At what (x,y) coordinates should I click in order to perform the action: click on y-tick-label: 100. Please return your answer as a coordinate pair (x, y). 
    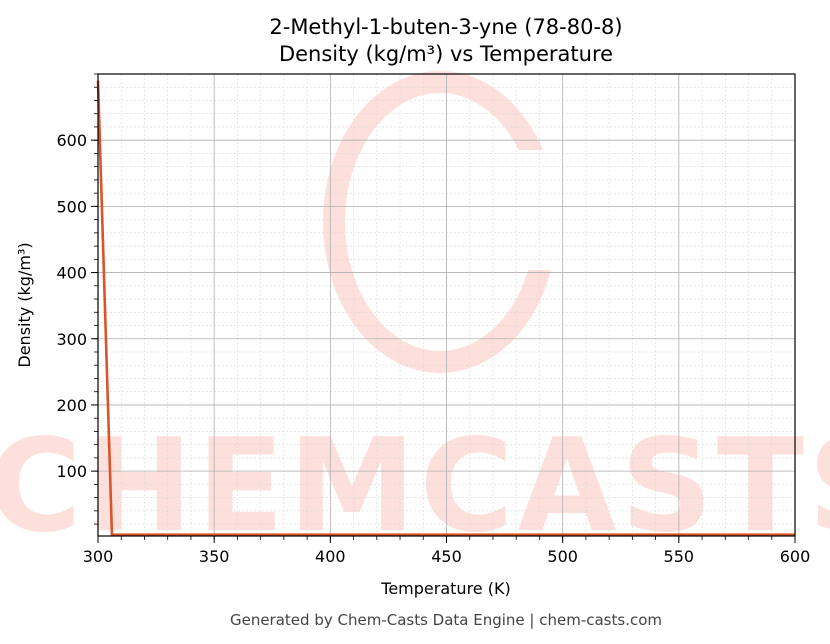
    Looking at the image, I should click on (71, 471).